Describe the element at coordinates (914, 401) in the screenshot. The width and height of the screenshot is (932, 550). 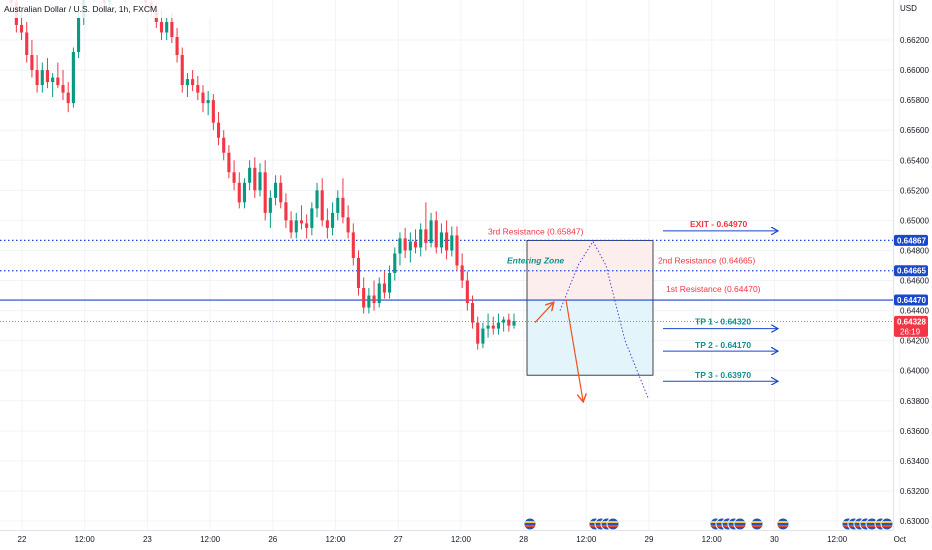
I see `price-tick-label: 0.63800` at that location.